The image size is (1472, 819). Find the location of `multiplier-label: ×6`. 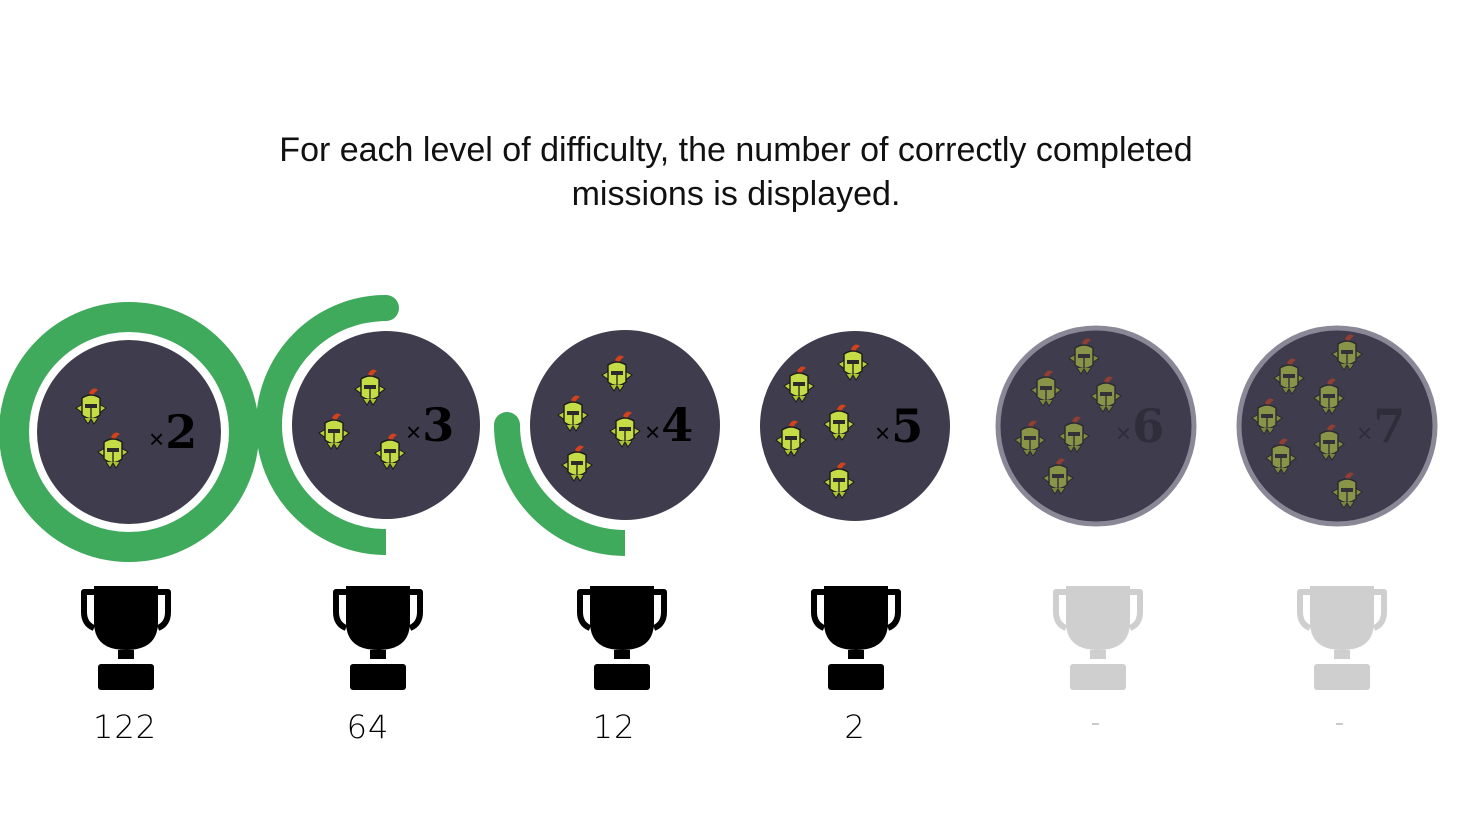

multiplier-label: ×6 is located at coordinates (1140, 426).